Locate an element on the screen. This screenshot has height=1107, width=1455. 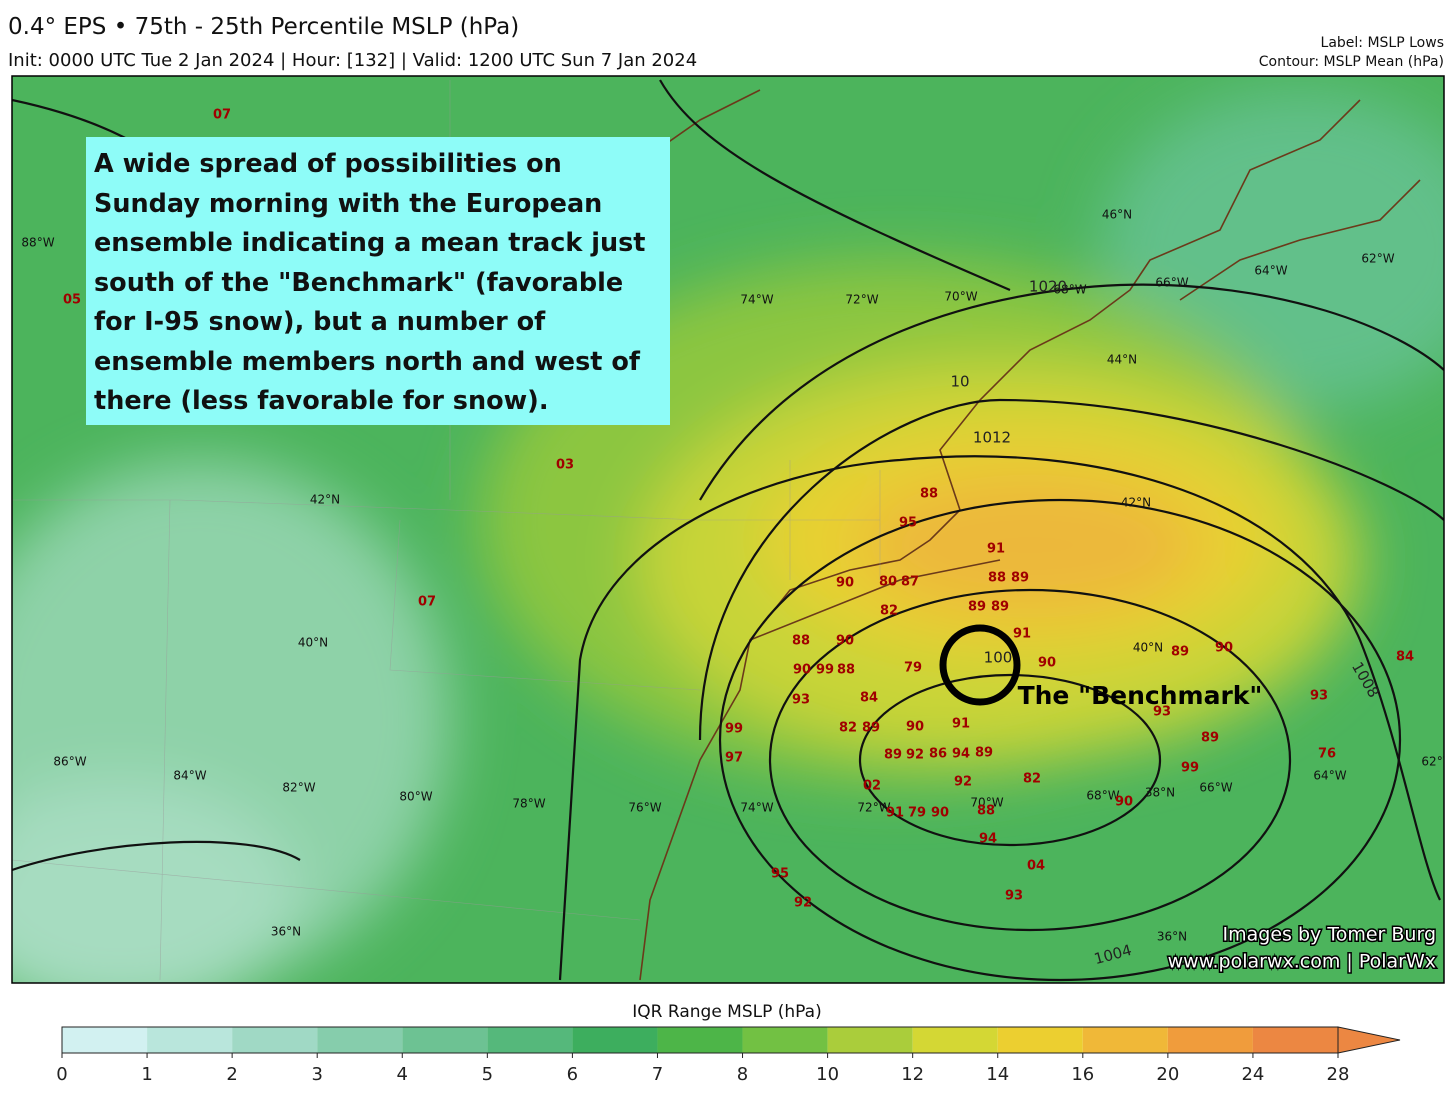
member-low-label: 79 is located at coordinates (917, 813).